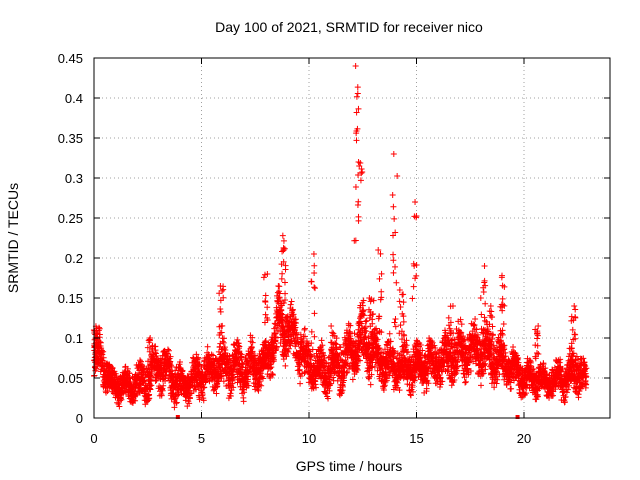 The image size is (640, 480). I want to click on y-tick-label: 0.45, so click(70, 58).